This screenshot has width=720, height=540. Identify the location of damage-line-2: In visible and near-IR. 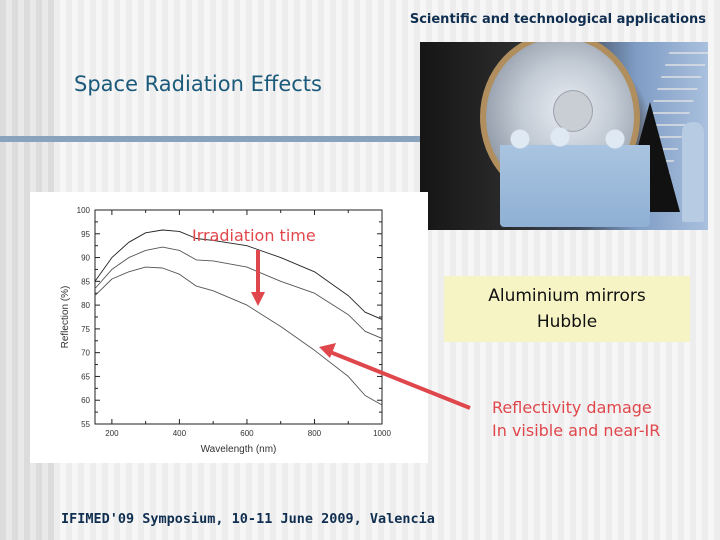
(576, 430).